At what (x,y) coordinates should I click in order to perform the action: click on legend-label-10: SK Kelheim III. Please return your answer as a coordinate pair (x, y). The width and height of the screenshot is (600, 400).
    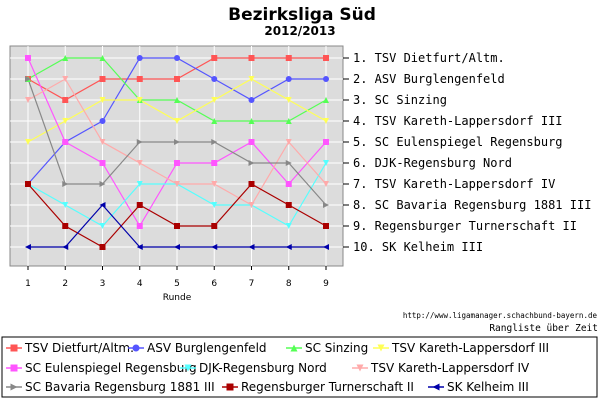
    Looking at the image, I should click on (488, 387).